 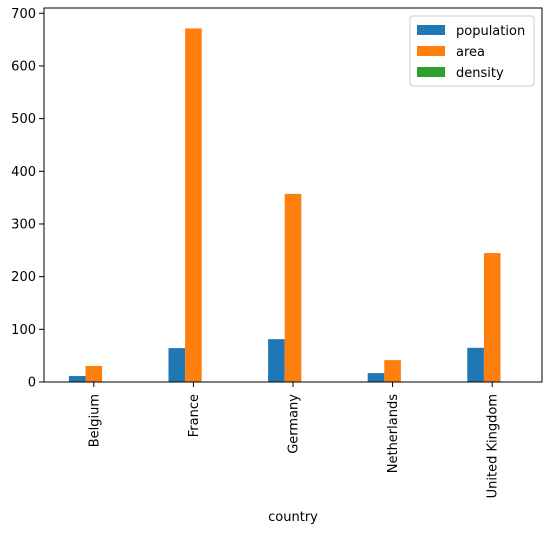 I want to click on legend-swatch-density, so click(x=431, y=72).